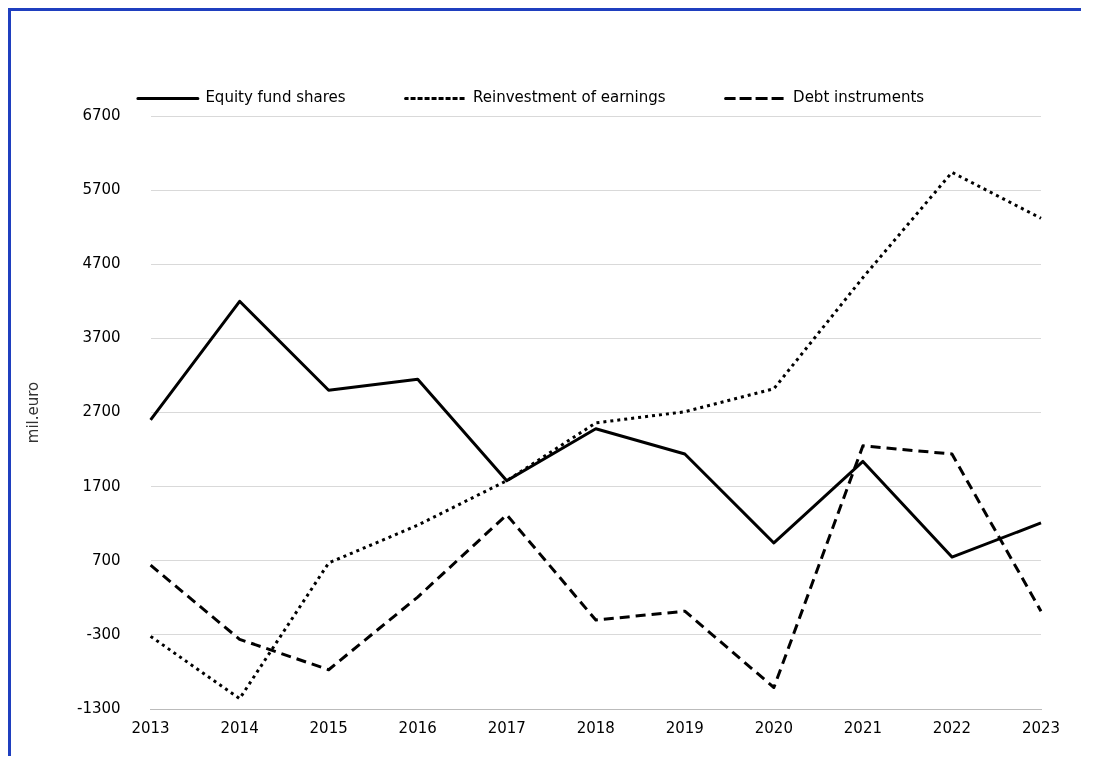  Describe the element at coordinates (275, 97) in the screenshot. I see `legend-label: Equity fund shares` at that location.